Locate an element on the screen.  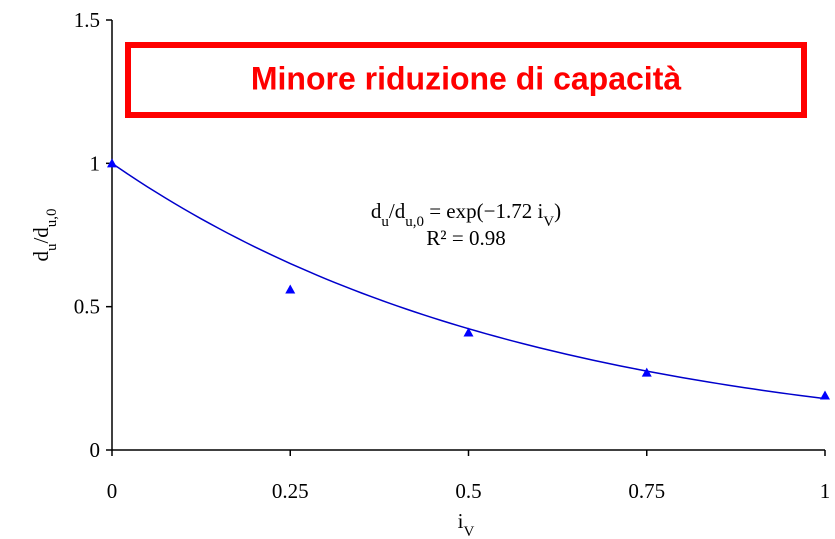
y-axis-label-part: /d is located at coordinates (41, 235).